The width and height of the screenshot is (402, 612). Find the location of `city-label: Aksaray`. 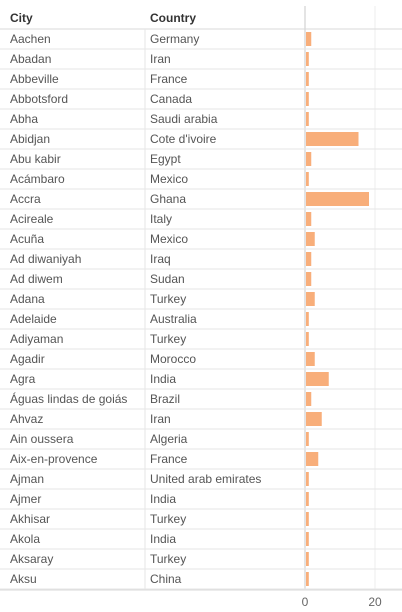

city-label: Aksaray is located at coordinates (31, 559).